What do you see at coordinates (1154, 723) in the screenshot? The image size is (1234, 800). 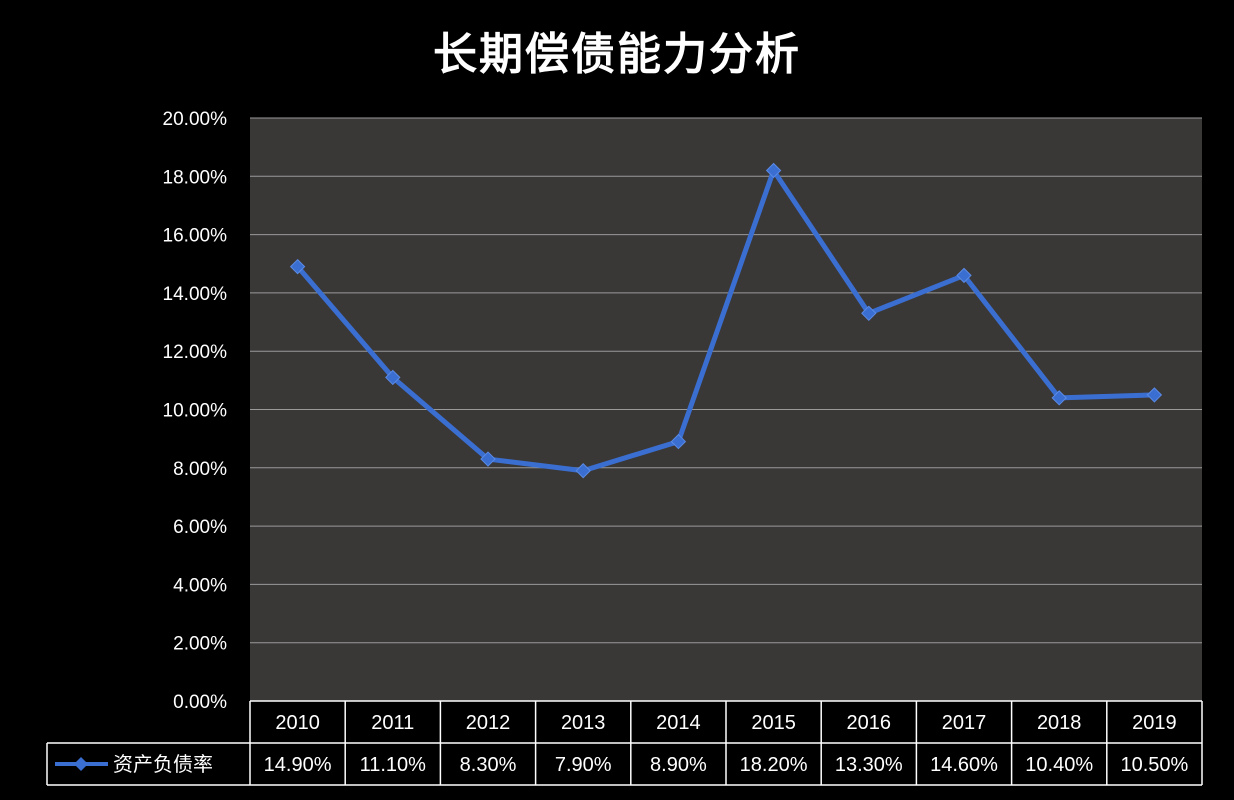 I see `x-tick-label: 2019` at bounding box center [1154, 723].